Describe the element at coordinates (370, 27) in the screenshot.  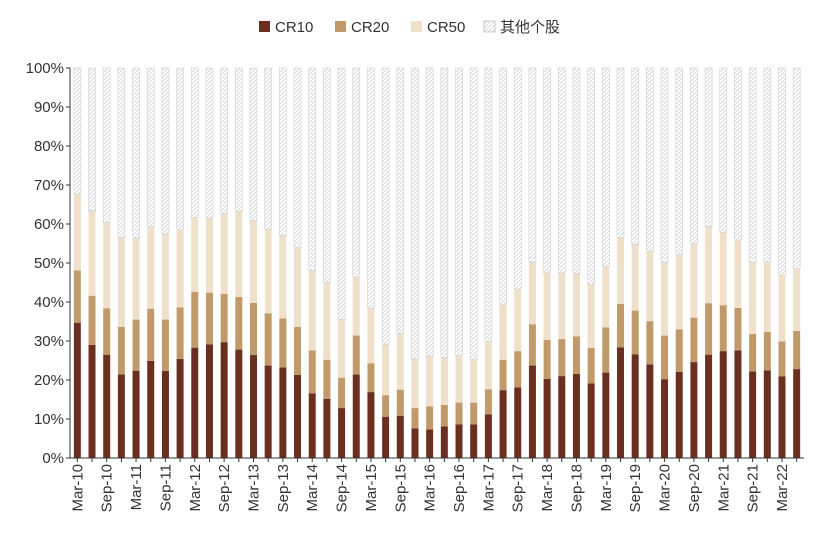
I see `legend-label-cr20: CR20` at that location.